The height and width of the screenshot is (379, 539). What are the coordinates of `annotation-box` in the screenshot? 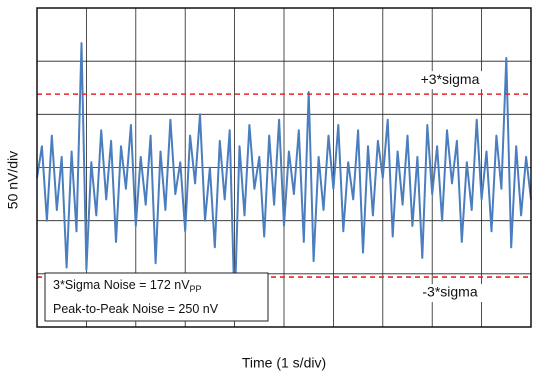 It's located at (156, 297).